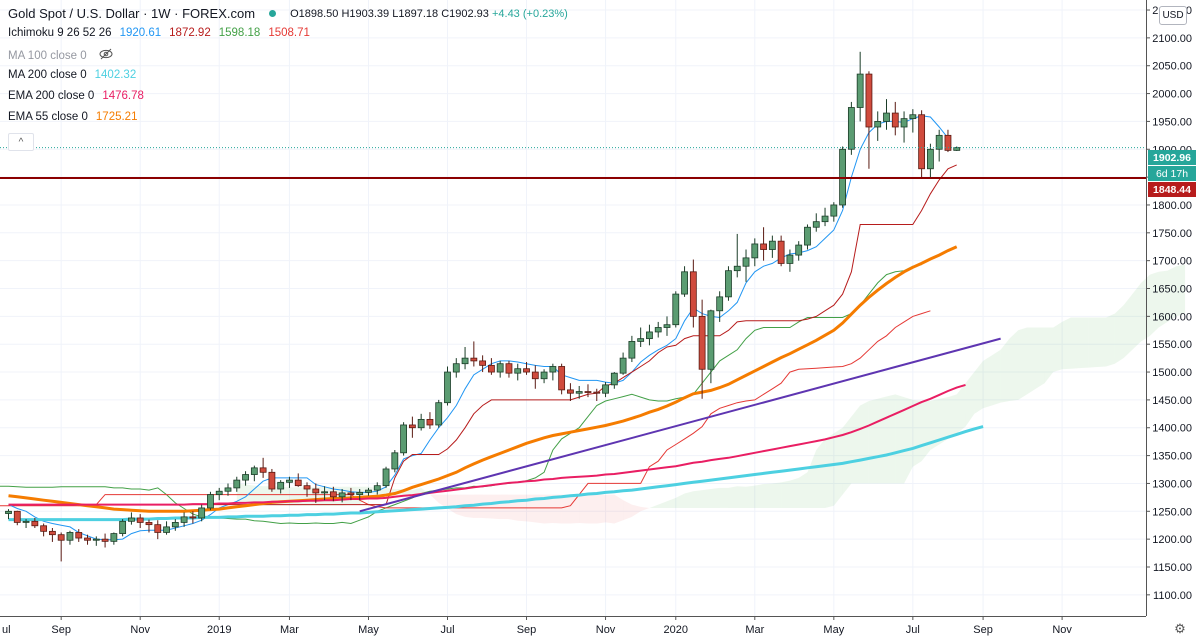 This screenshot has width=1201, height=641. I want to click on price-tick-label: 1500.00, so click(1172, 373).